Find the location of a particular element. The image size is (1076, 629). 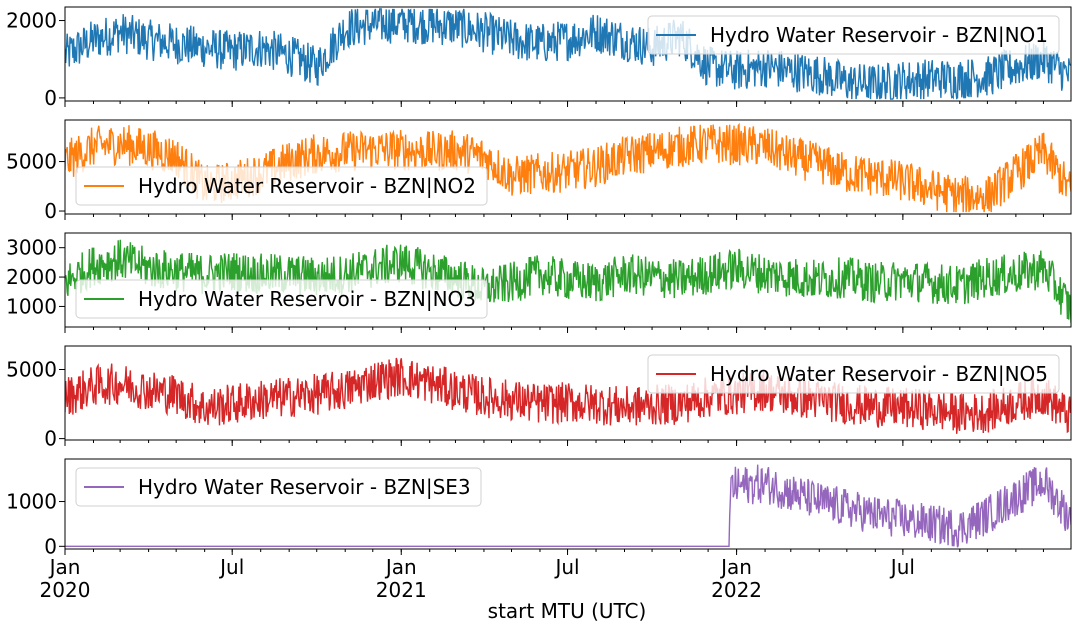

x-tick-year-label: 2021 is located at coordinates (401, 590).